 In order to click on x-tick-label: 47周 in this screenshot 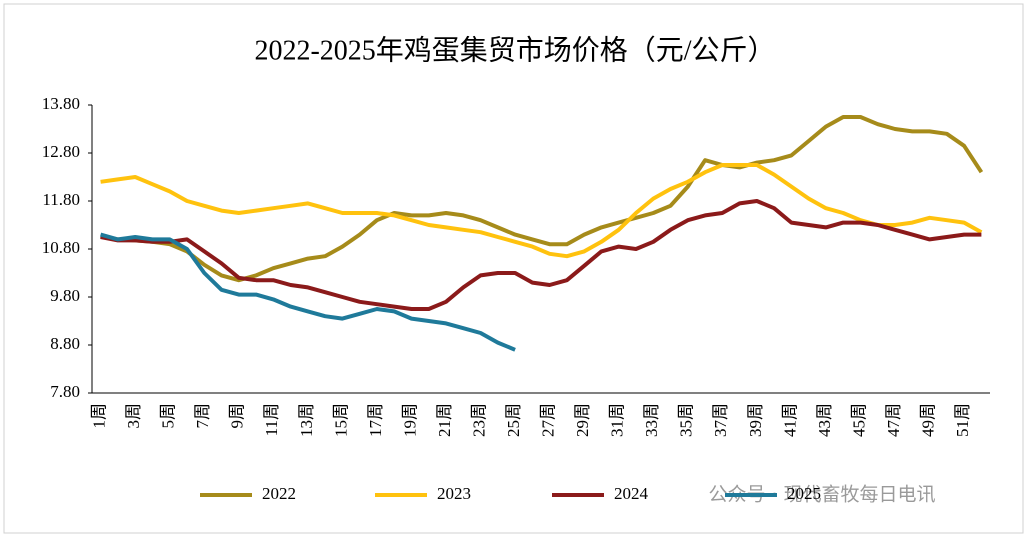, I will do `click(893, 420)`.